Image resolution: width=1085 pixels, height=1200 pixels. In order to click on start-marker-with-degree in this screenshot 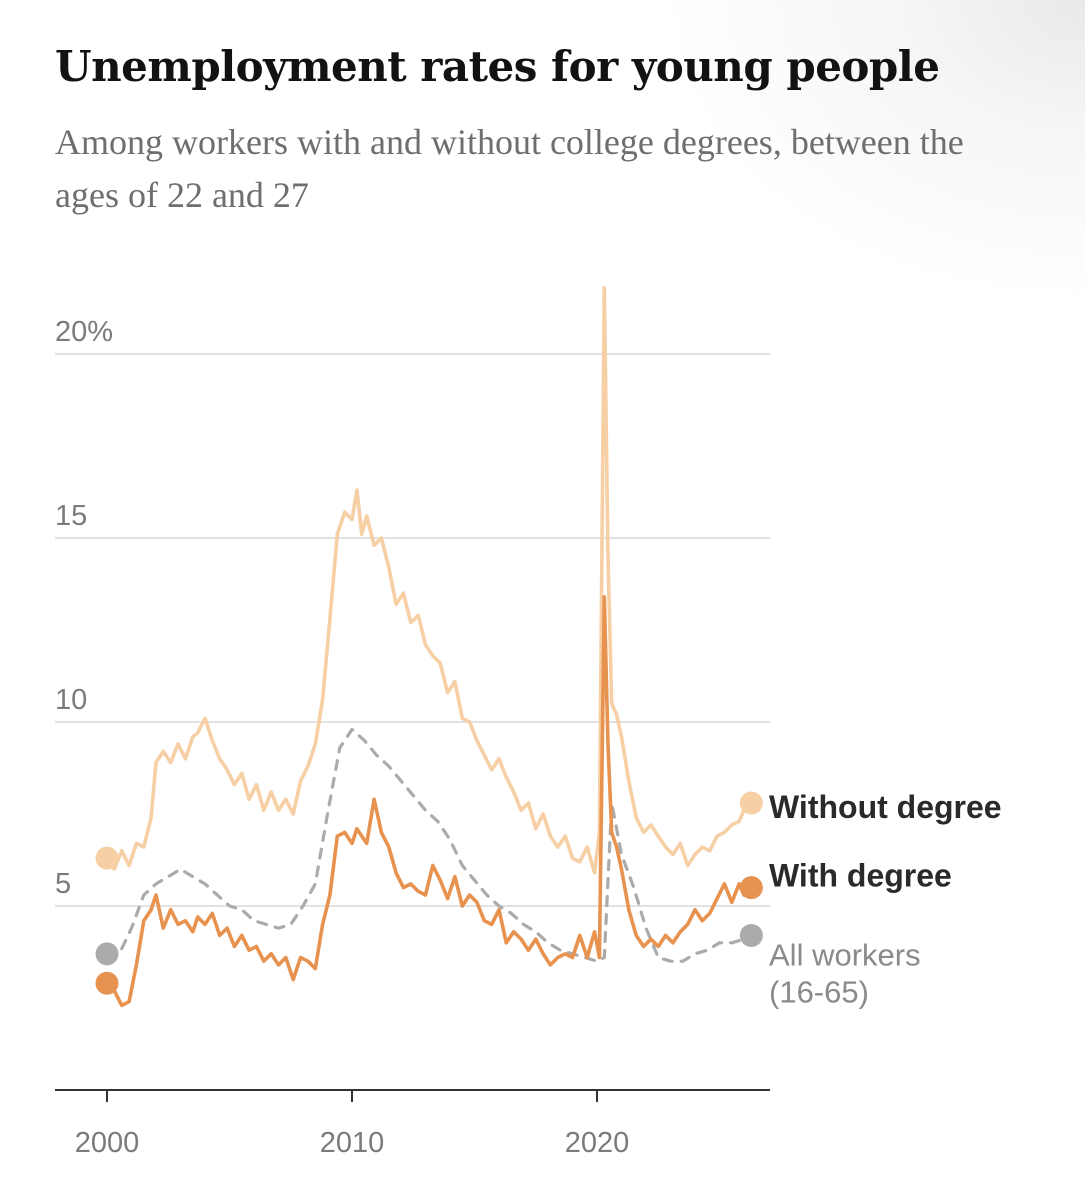, I will do `click(107, 983)`.